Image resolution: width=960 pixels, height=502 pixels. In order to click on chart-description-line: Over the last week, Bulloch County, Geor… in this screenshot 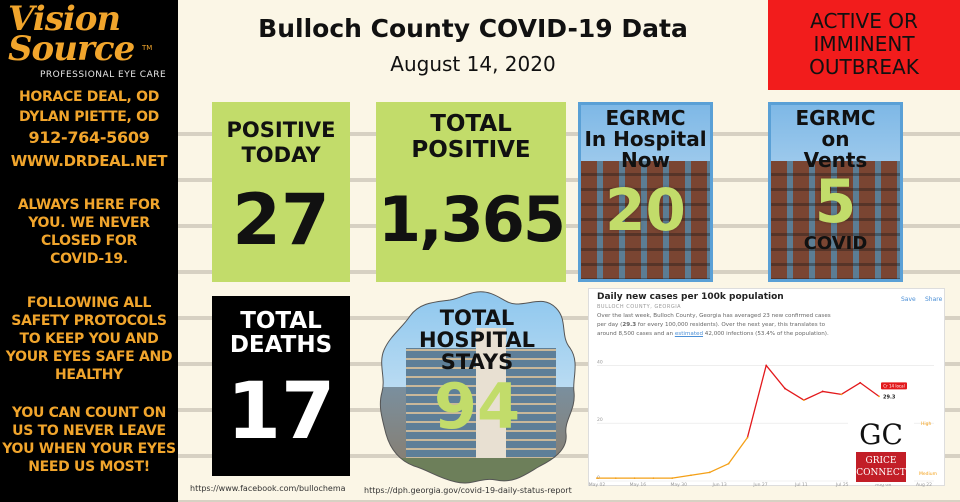, I will do `click(714, 316)`.